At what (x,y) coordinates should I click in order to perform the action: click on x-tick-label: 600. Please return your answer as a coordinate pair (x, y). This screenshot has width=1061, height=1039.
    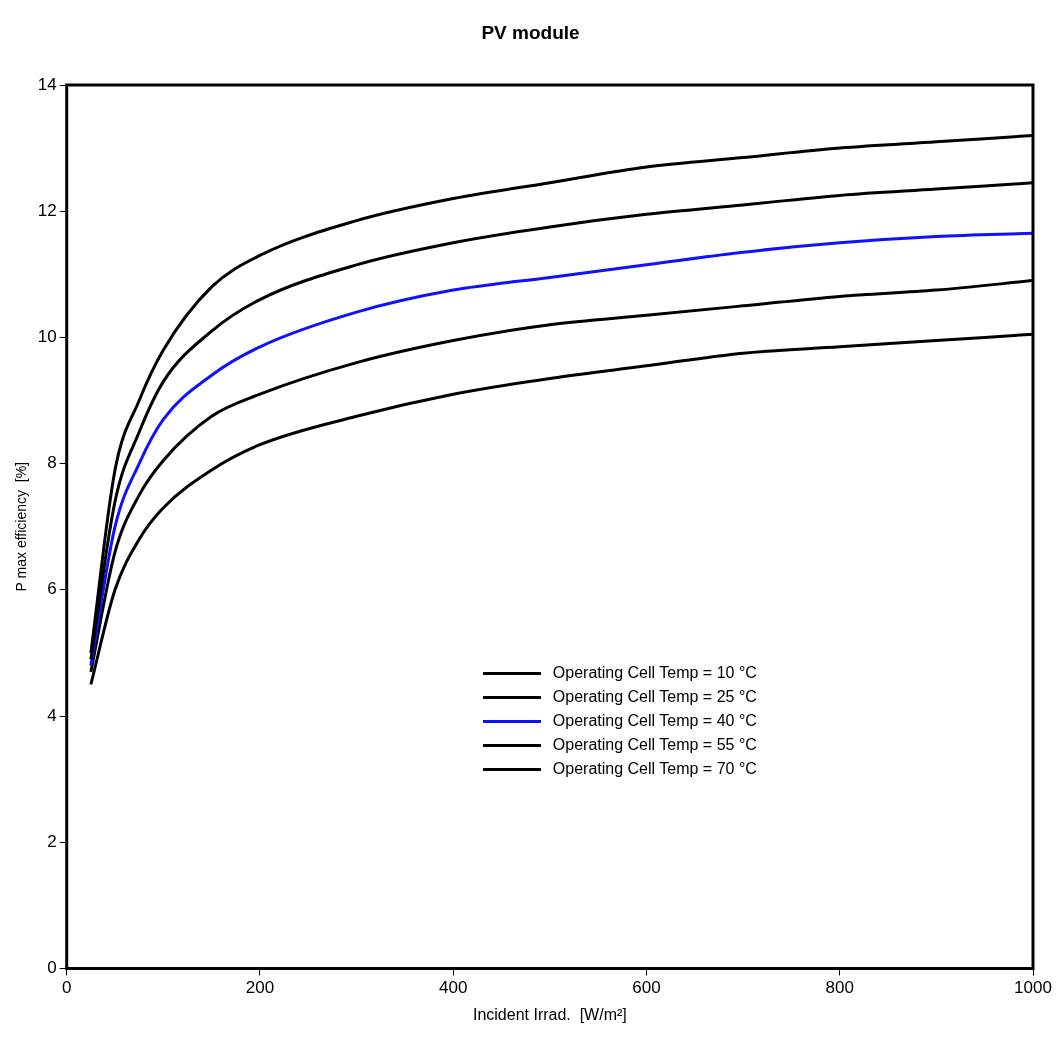
    Looking at the image, I should click on (646, 988).